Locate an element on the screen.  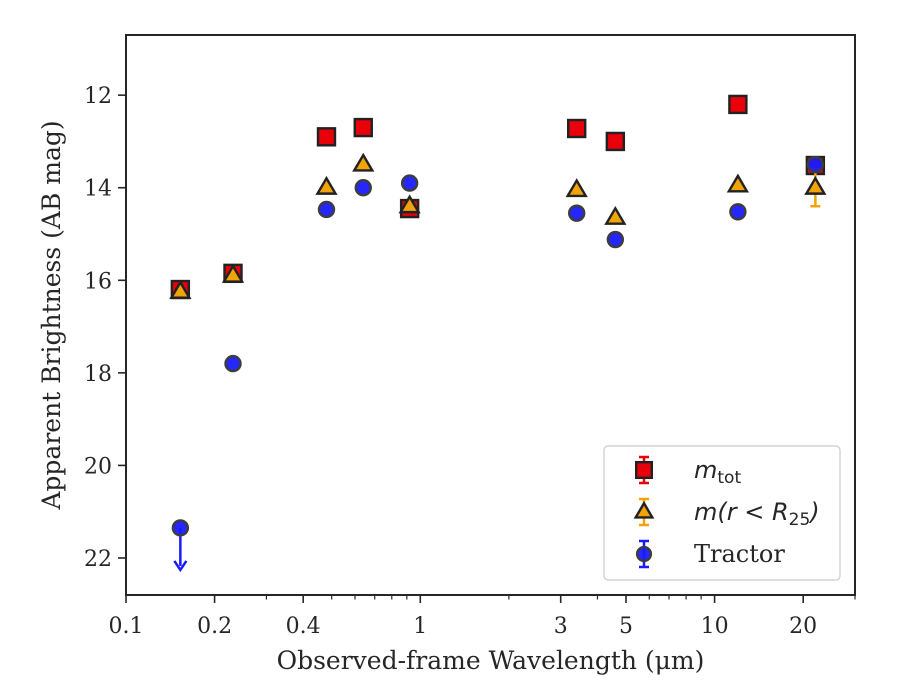
y-tick-label: 22 is located at coordinates (98, 559).